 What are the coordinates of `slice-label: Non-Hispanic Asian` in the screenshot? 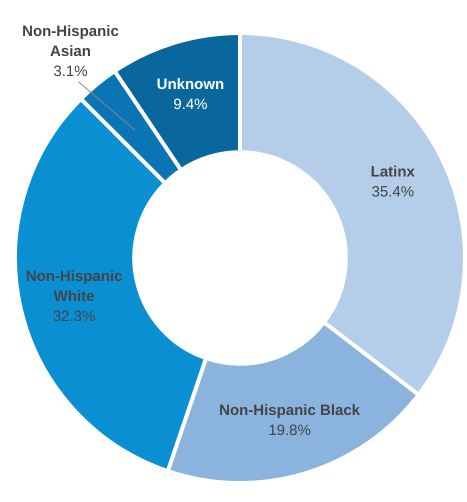 It's located at (70, 41).